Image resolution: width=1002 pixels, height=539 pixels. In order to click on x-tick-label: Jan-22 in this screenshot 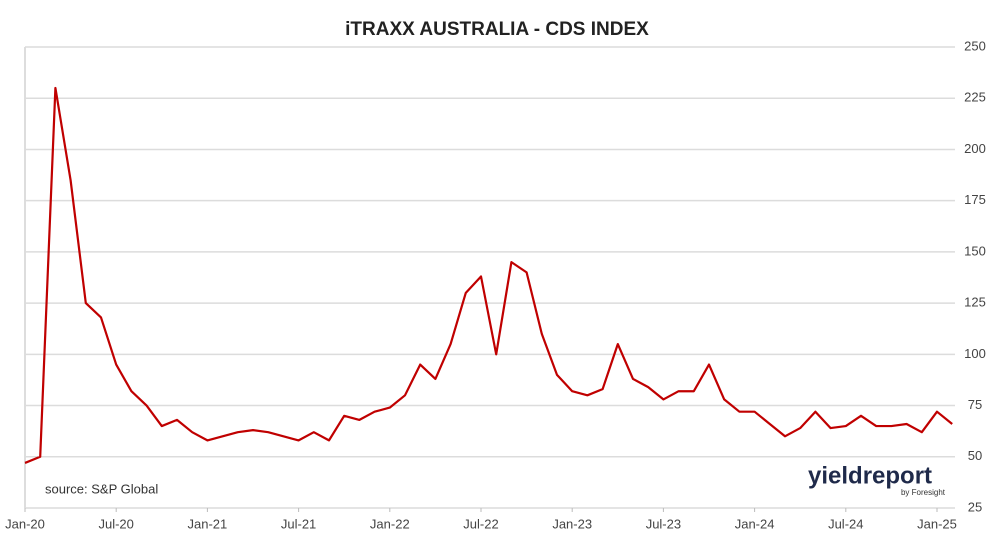, I will do `click(390, 523)`.